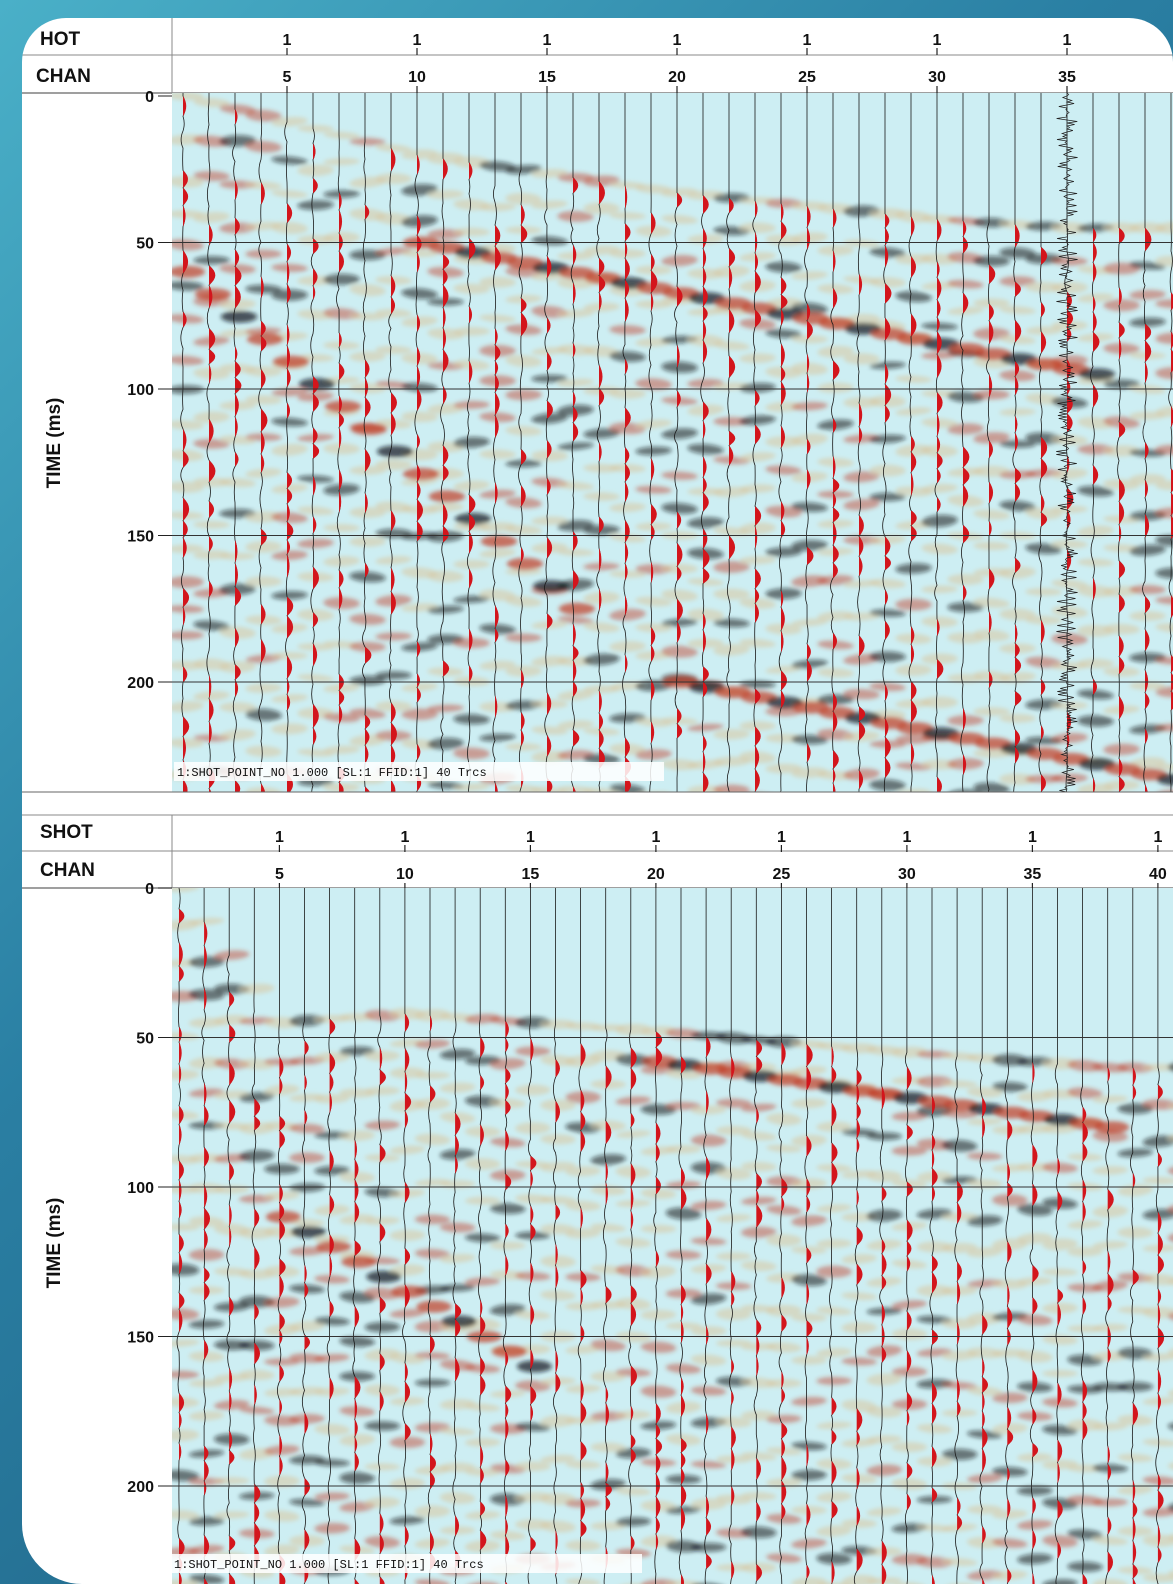  I want to click on seismic-trace, so click(470, 442).